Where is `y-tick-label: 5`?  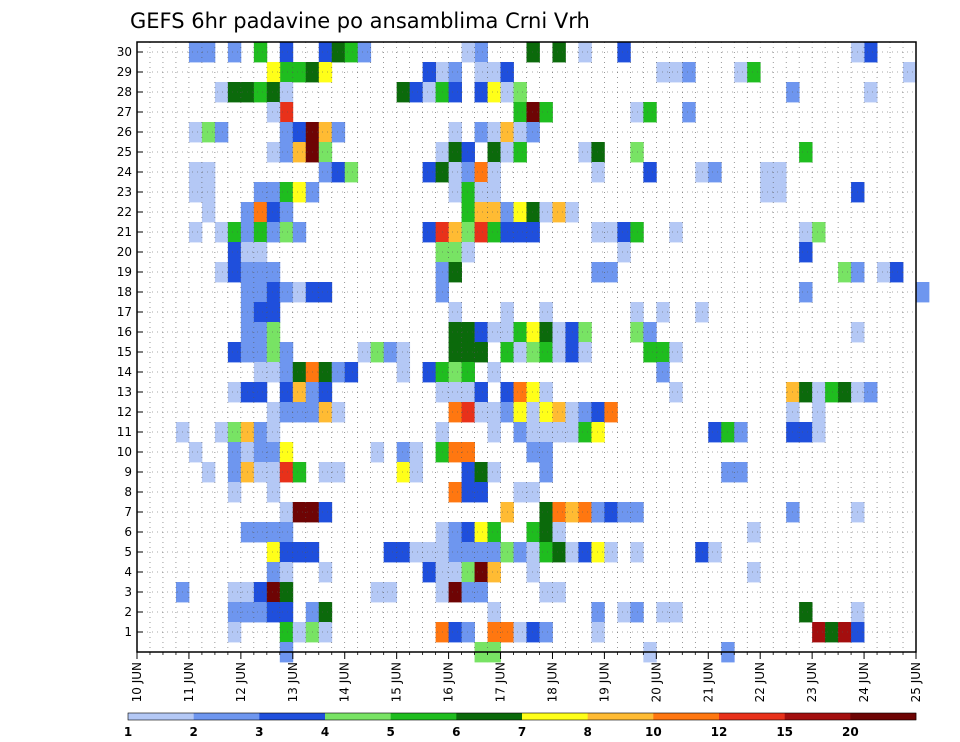
y-tick-label: 5 is located at coordinates (128, 552).